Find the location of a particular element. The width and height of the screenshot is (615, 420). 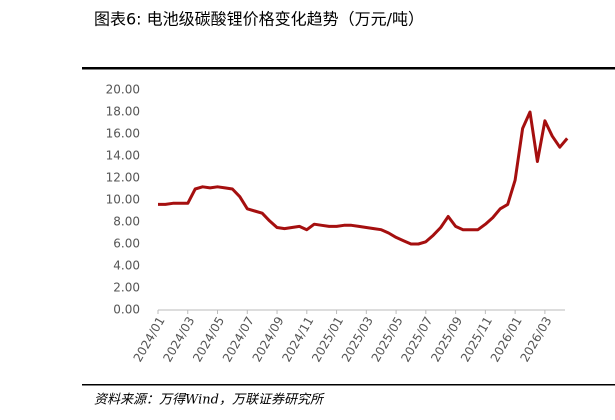

title-rule is located at coordinates (348, 68).